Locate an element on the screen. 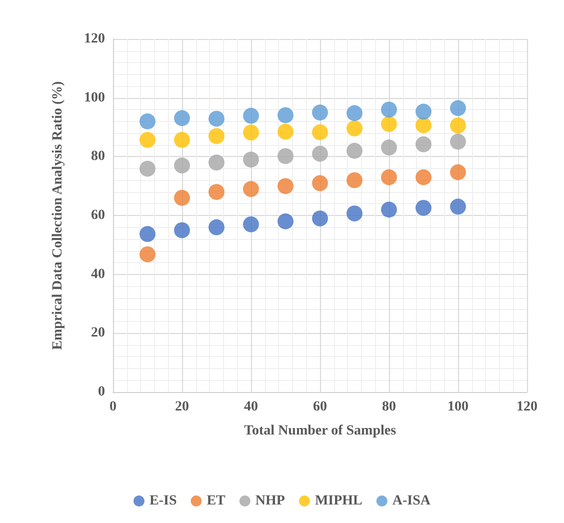 Image resolution: width=564 pixels, height=523 pixels. x-tick-label: 0 is located at coordinates (113, 407).